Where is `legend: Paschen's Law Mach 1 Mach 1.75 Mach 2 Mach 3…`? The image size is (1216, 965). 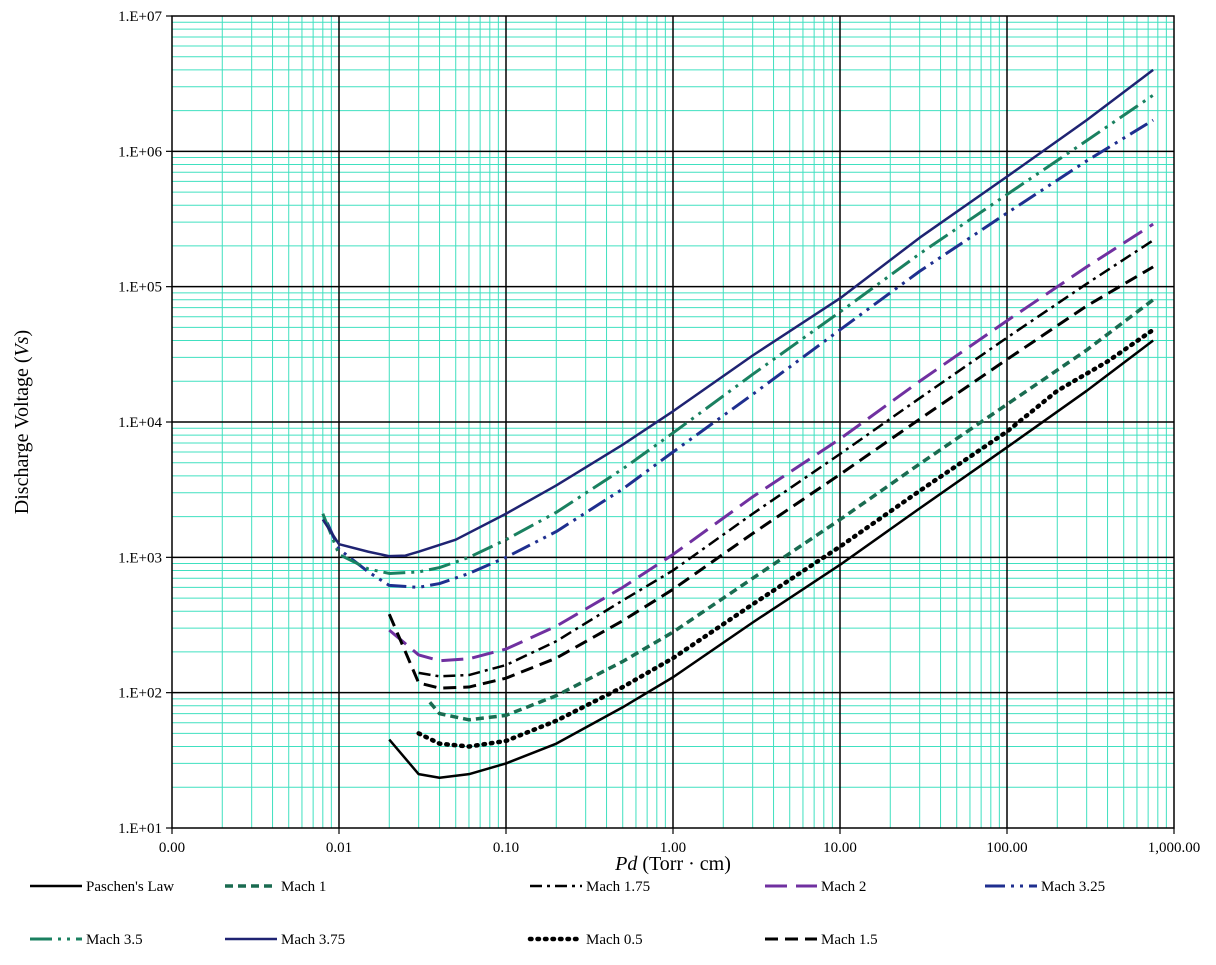 legend: Paschen's Law Mach 1 Mach 1.75 Mach 2 Mach 3… is located at coordinates (567, 913).